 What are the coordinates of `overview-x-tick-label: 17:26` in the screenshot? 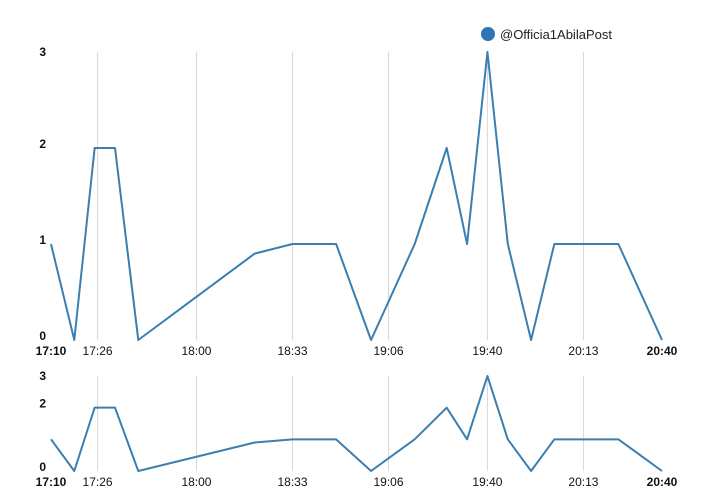 It's located at (98, 482).